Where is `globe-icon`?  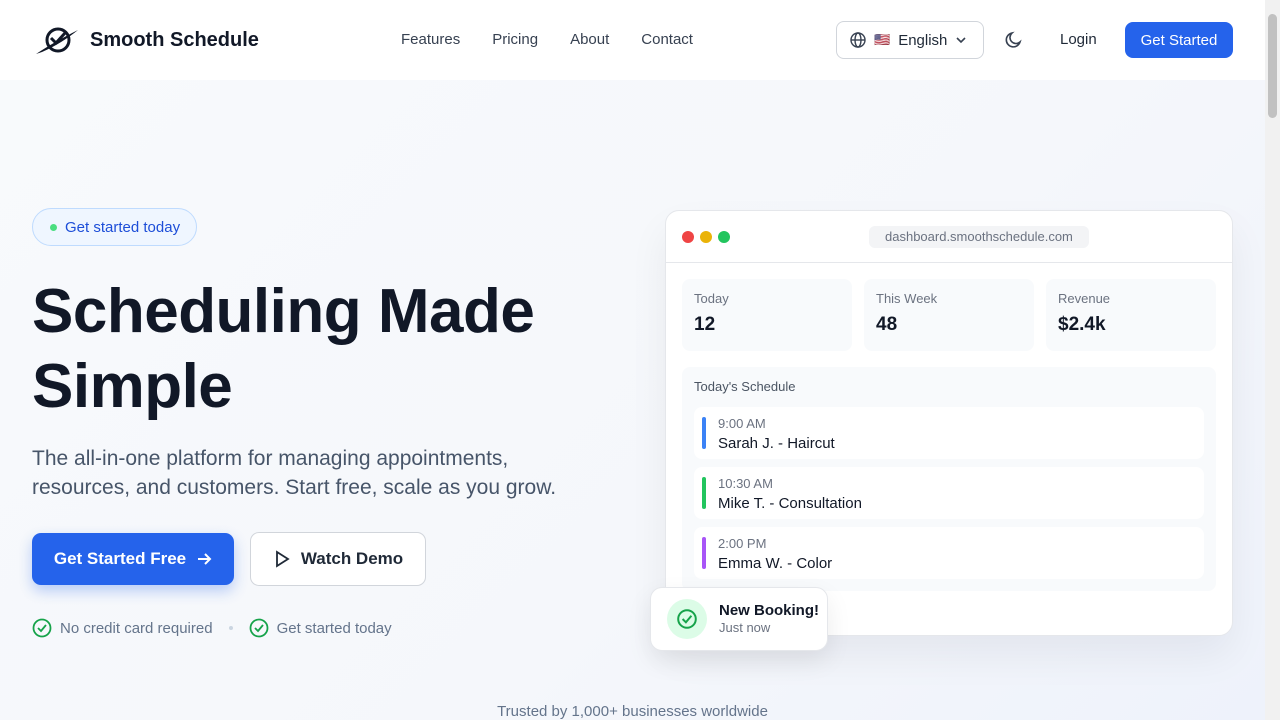 globe-icon is located at coordinates (858, 40).